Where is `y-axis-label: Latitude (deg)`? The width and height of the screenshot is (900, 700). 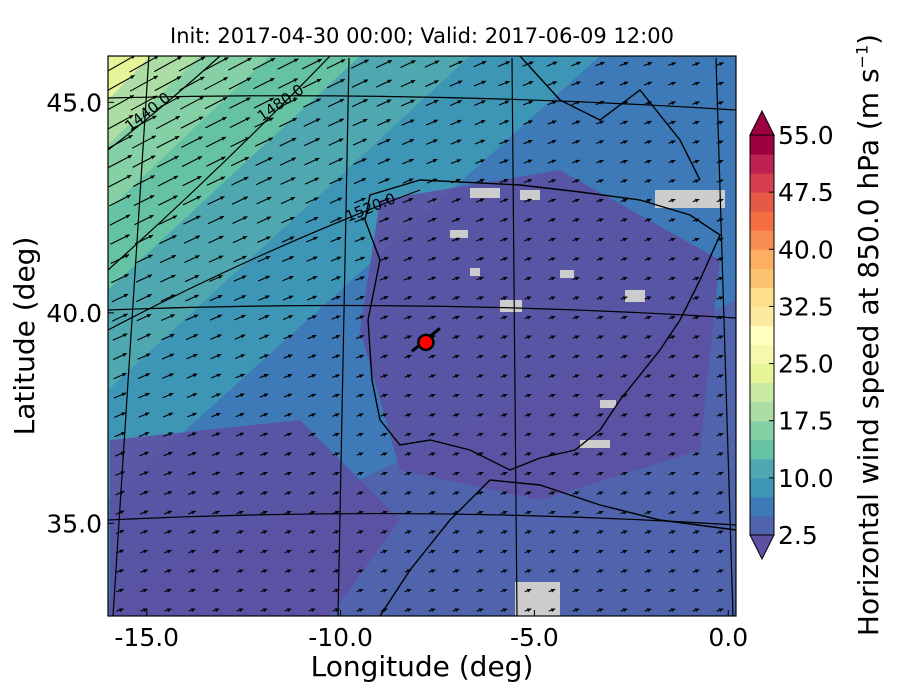
y-axis-label: Latitude (deg) is located at coordinates (24, 336).